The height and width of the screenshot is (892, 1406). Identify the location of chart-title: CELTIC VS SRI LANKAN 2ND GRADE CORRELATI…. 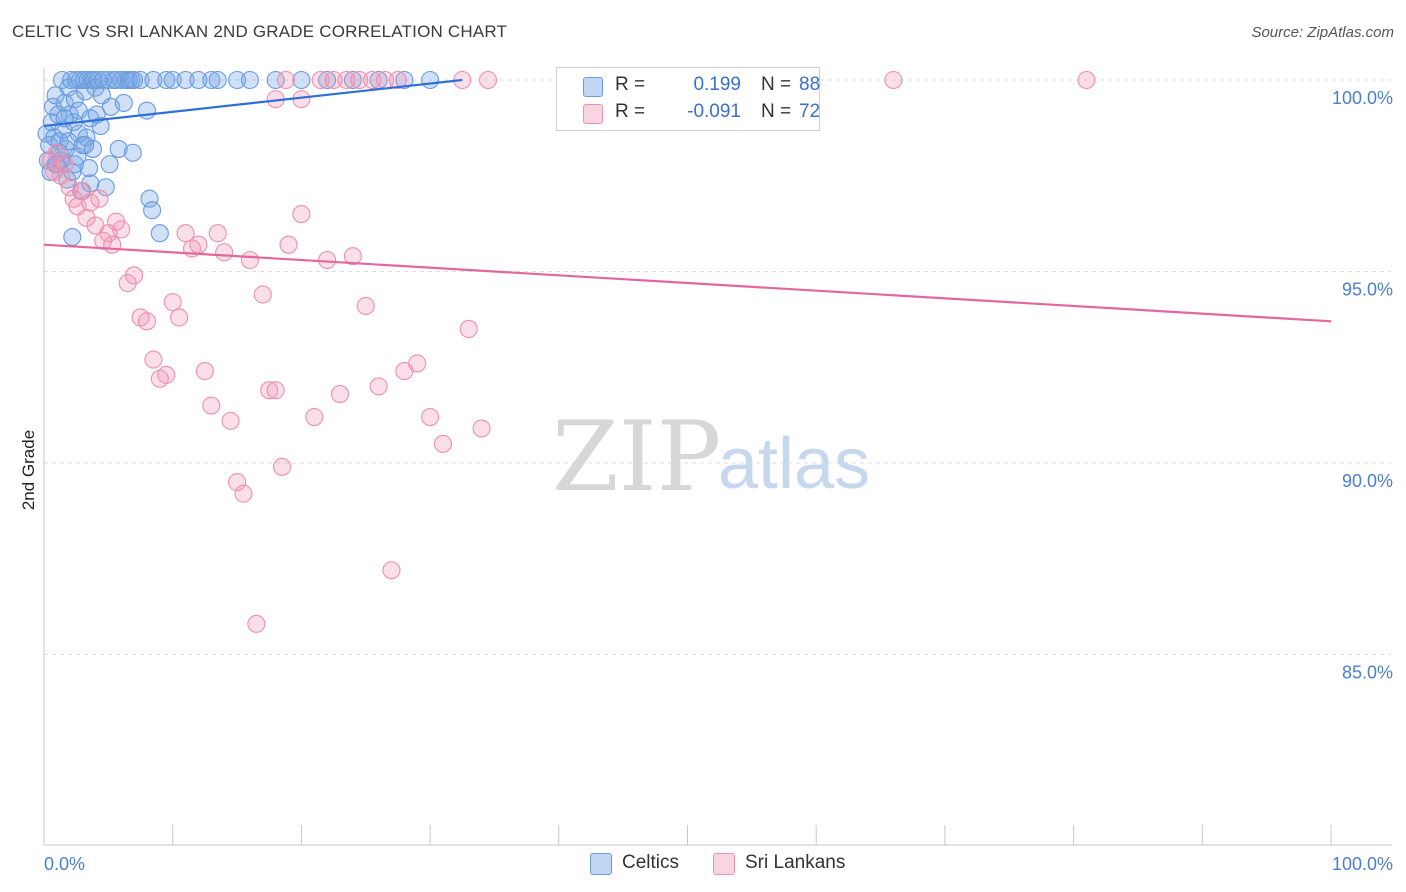
(260, 31).